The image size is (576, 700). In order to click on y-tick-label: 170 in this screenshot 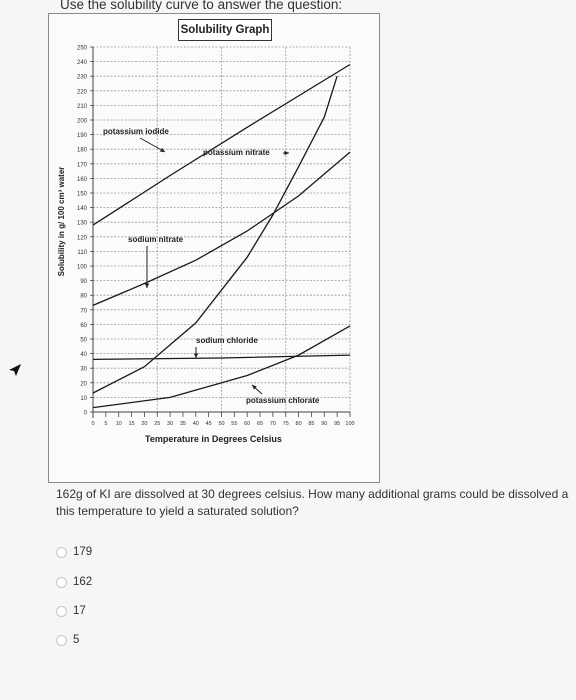, I will do `click(82, 165)`.